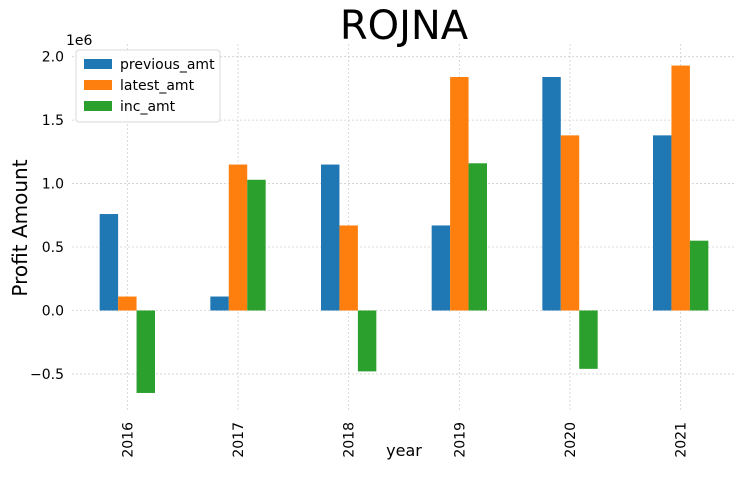 This screenshot has width=744, height=492. I want to click on legend-label-inc-amt: inc_amt, so click(148, 107).